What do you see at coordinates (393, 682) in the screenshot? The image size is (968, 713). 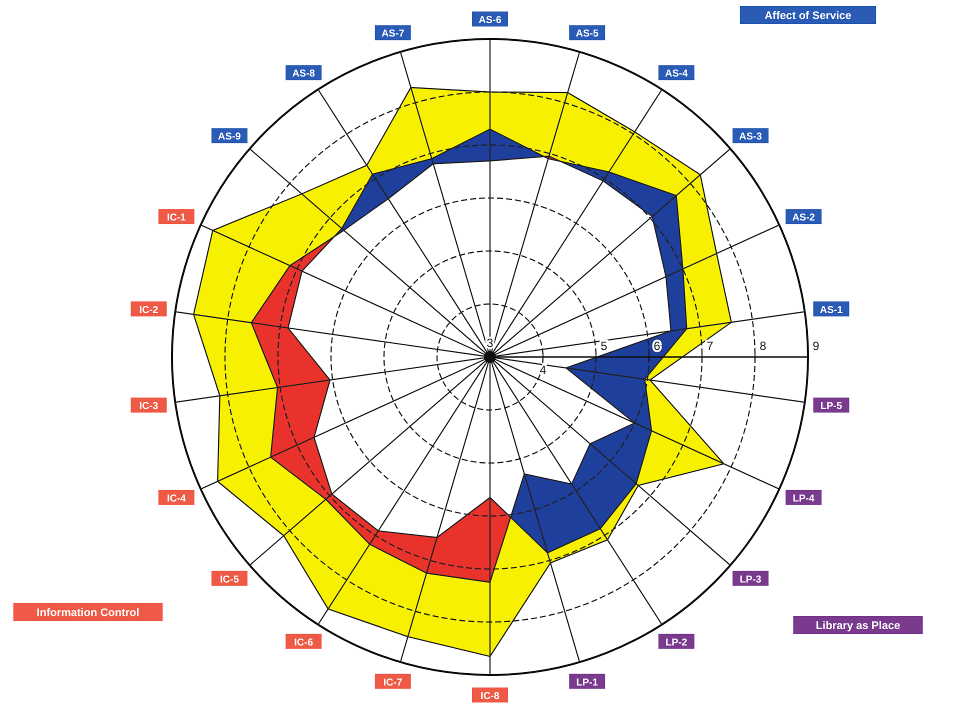 I see `spoke-label: IC-7` at bounding box center [393, 682].